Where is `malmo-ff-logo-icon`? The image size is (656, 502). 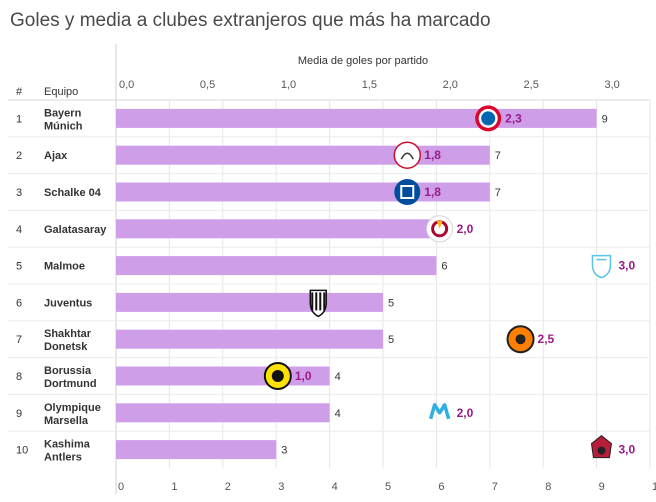
malmo-ff-logo-icon is located at coordinates (601, 266).